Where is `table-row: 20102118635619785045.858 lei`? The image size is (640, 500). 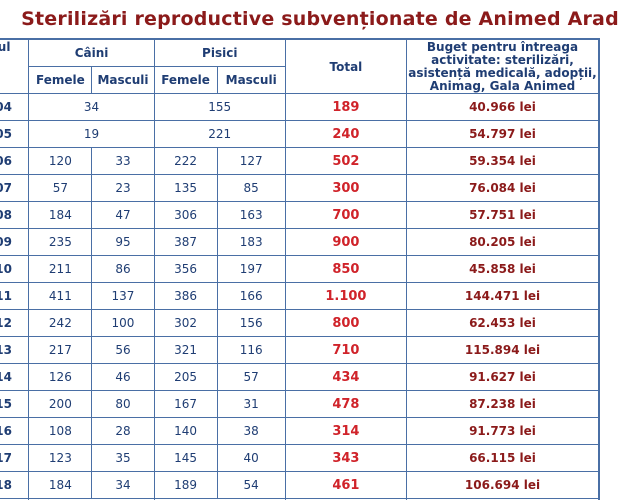
table-row: 20102118635619785045.858 lei is located at coordinates (300, 269).